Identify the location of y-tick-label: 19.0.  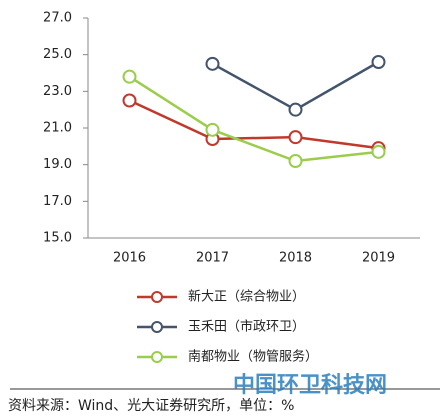
(57, 164).